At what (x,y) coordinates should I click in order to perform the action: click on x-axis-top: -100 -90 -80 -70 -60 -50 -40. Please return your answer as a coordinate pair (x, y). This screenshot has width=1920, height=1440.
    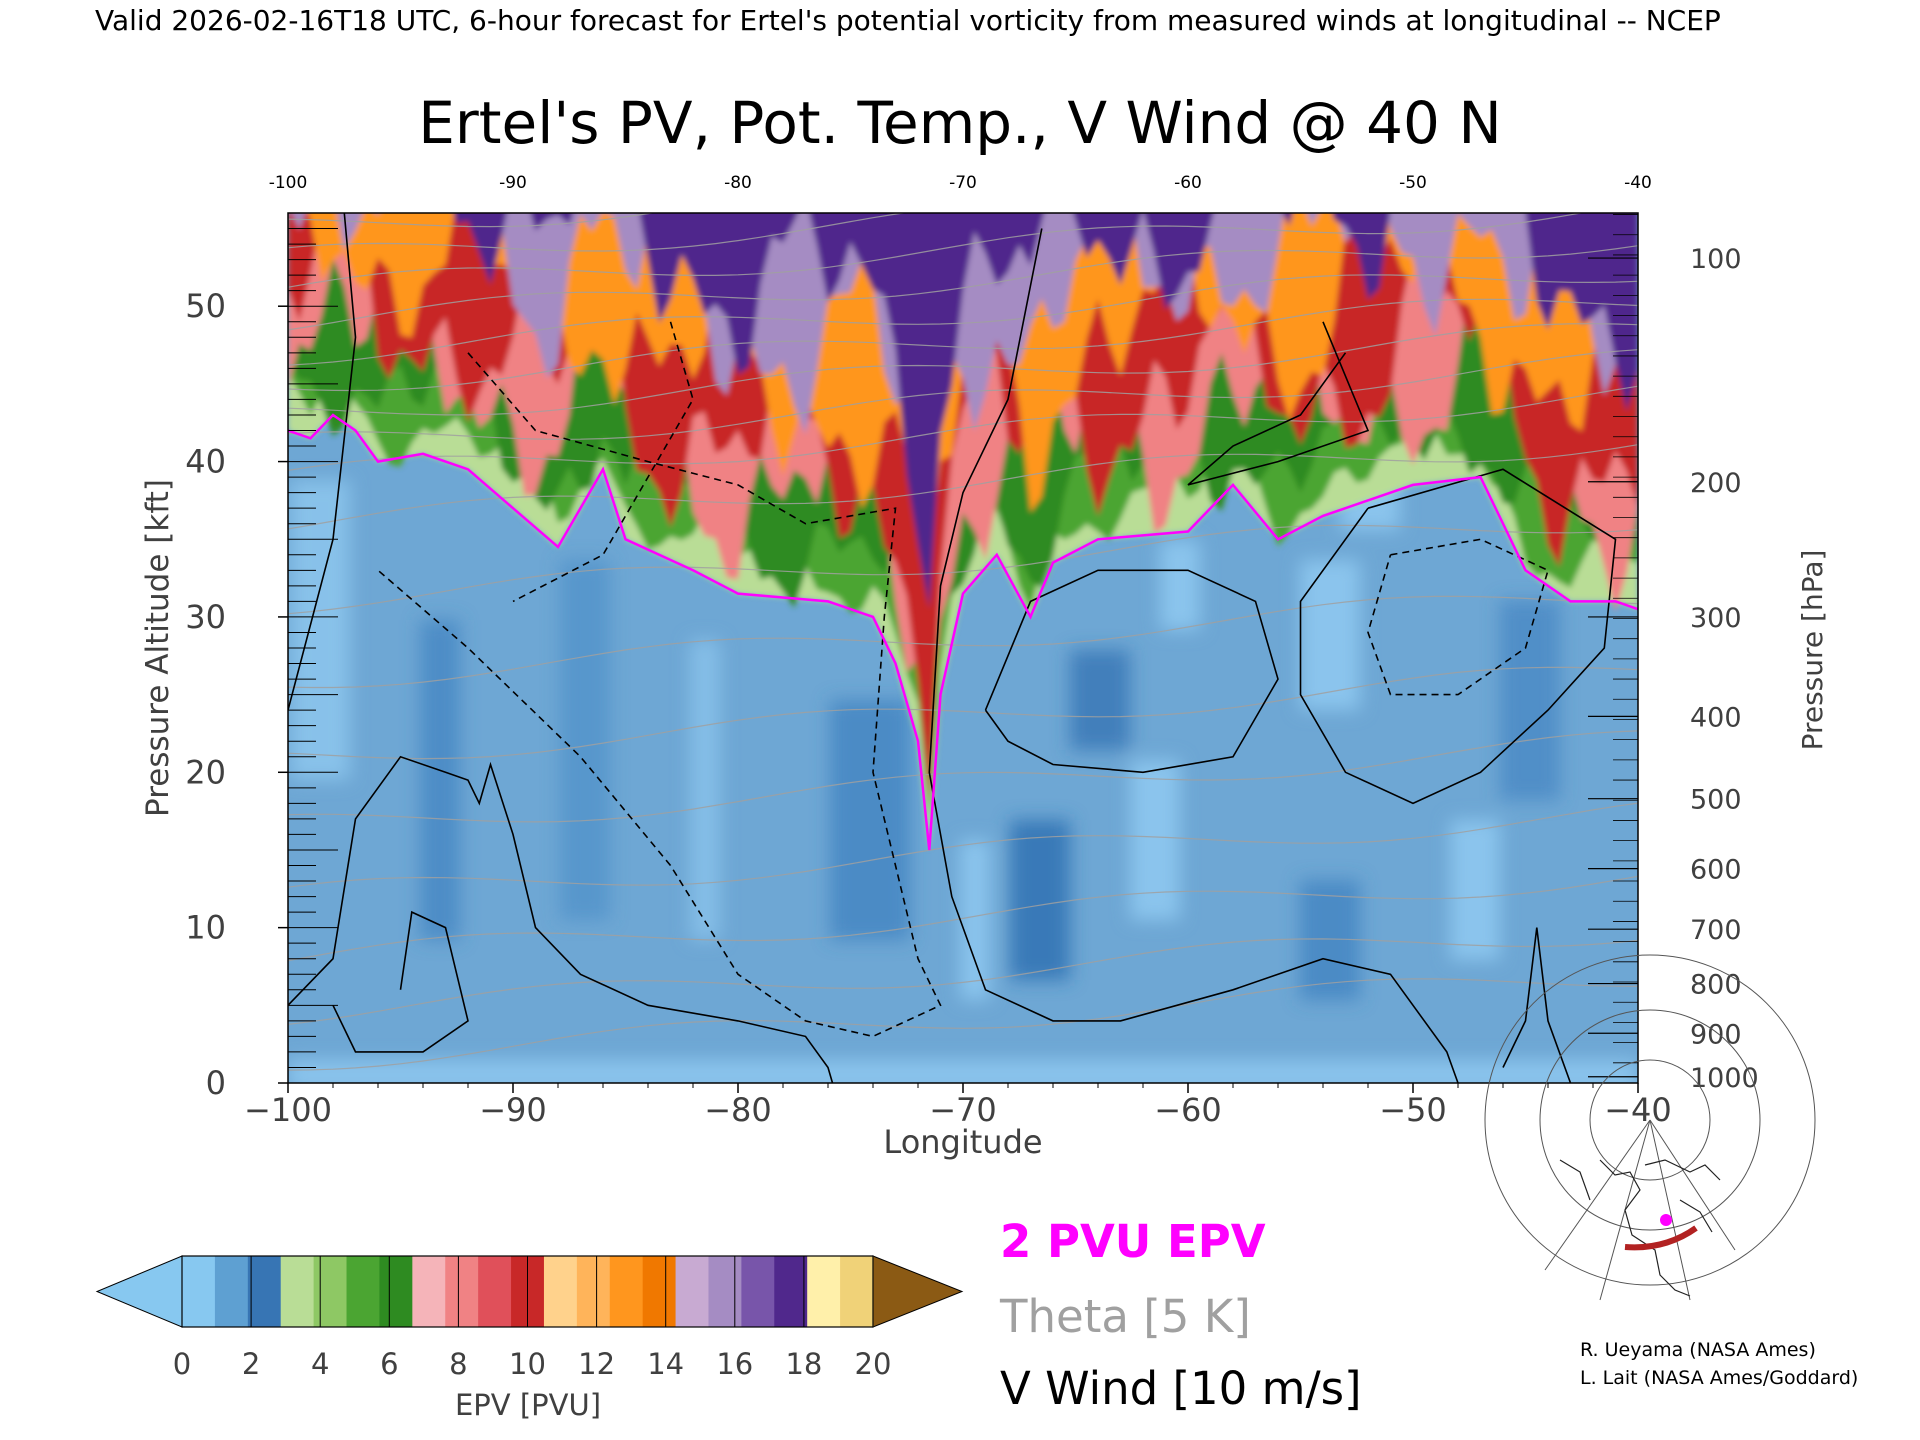
    Looking at the image, I should click on (960, 183).